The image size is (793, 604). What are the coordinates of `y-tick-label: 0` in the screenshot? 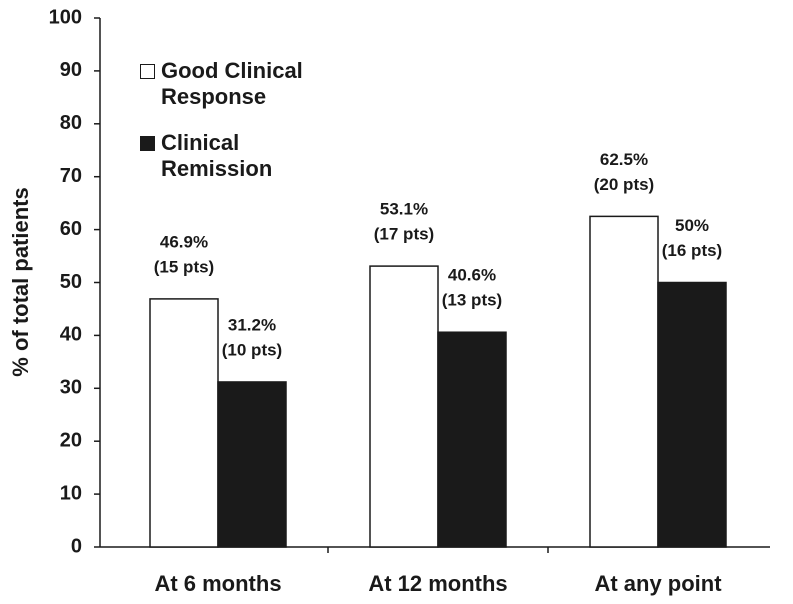 It's located at (76, 546).